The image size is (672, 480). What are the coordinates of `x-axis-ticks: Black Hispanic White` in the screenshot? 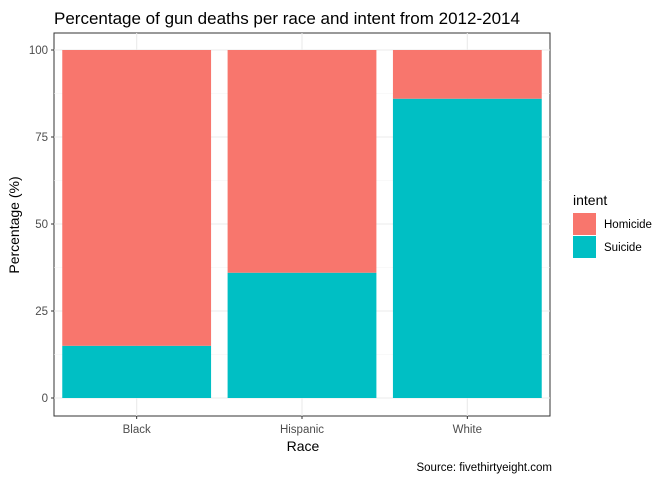 It's located at (302, 426).